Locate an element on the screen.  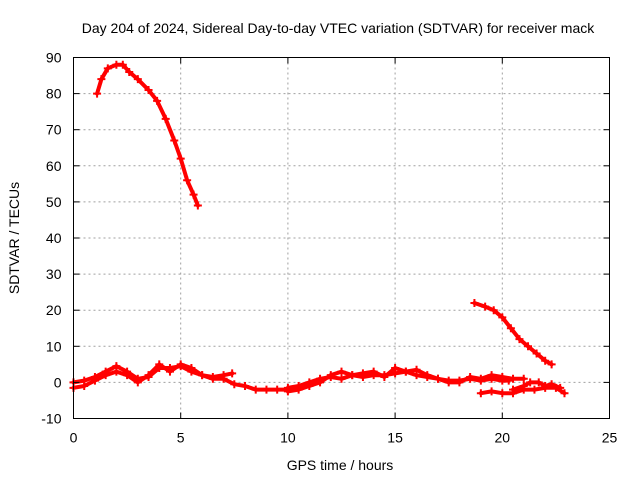
series-satellite-high-late is located at coordinates (513, 334).